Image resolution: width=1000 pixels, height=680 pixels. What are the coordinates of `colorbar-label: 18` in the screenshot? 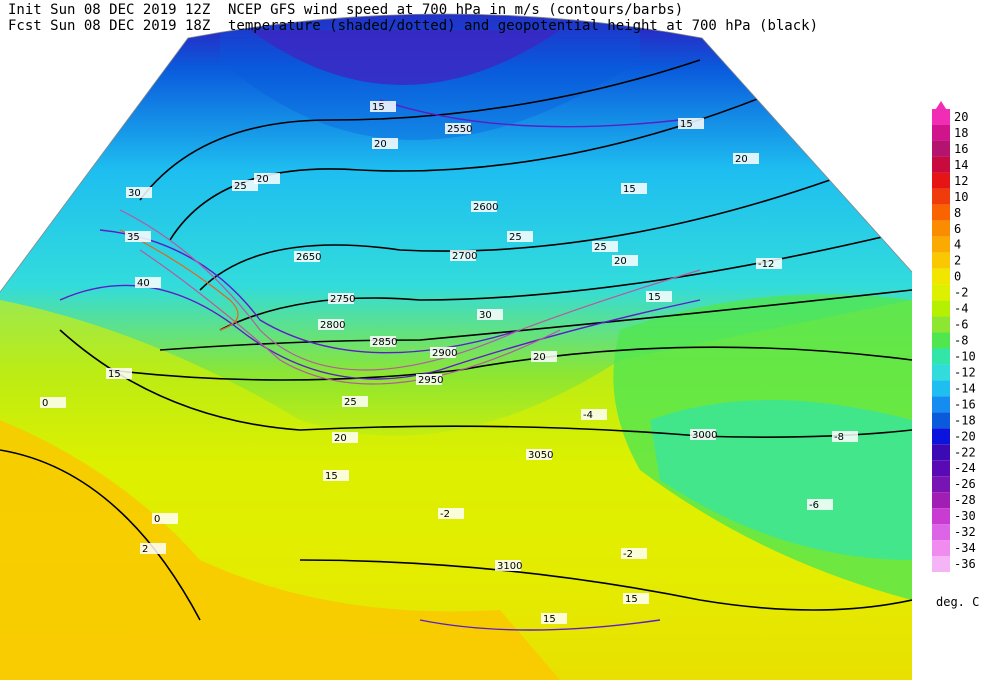 It's located at (961, 133).